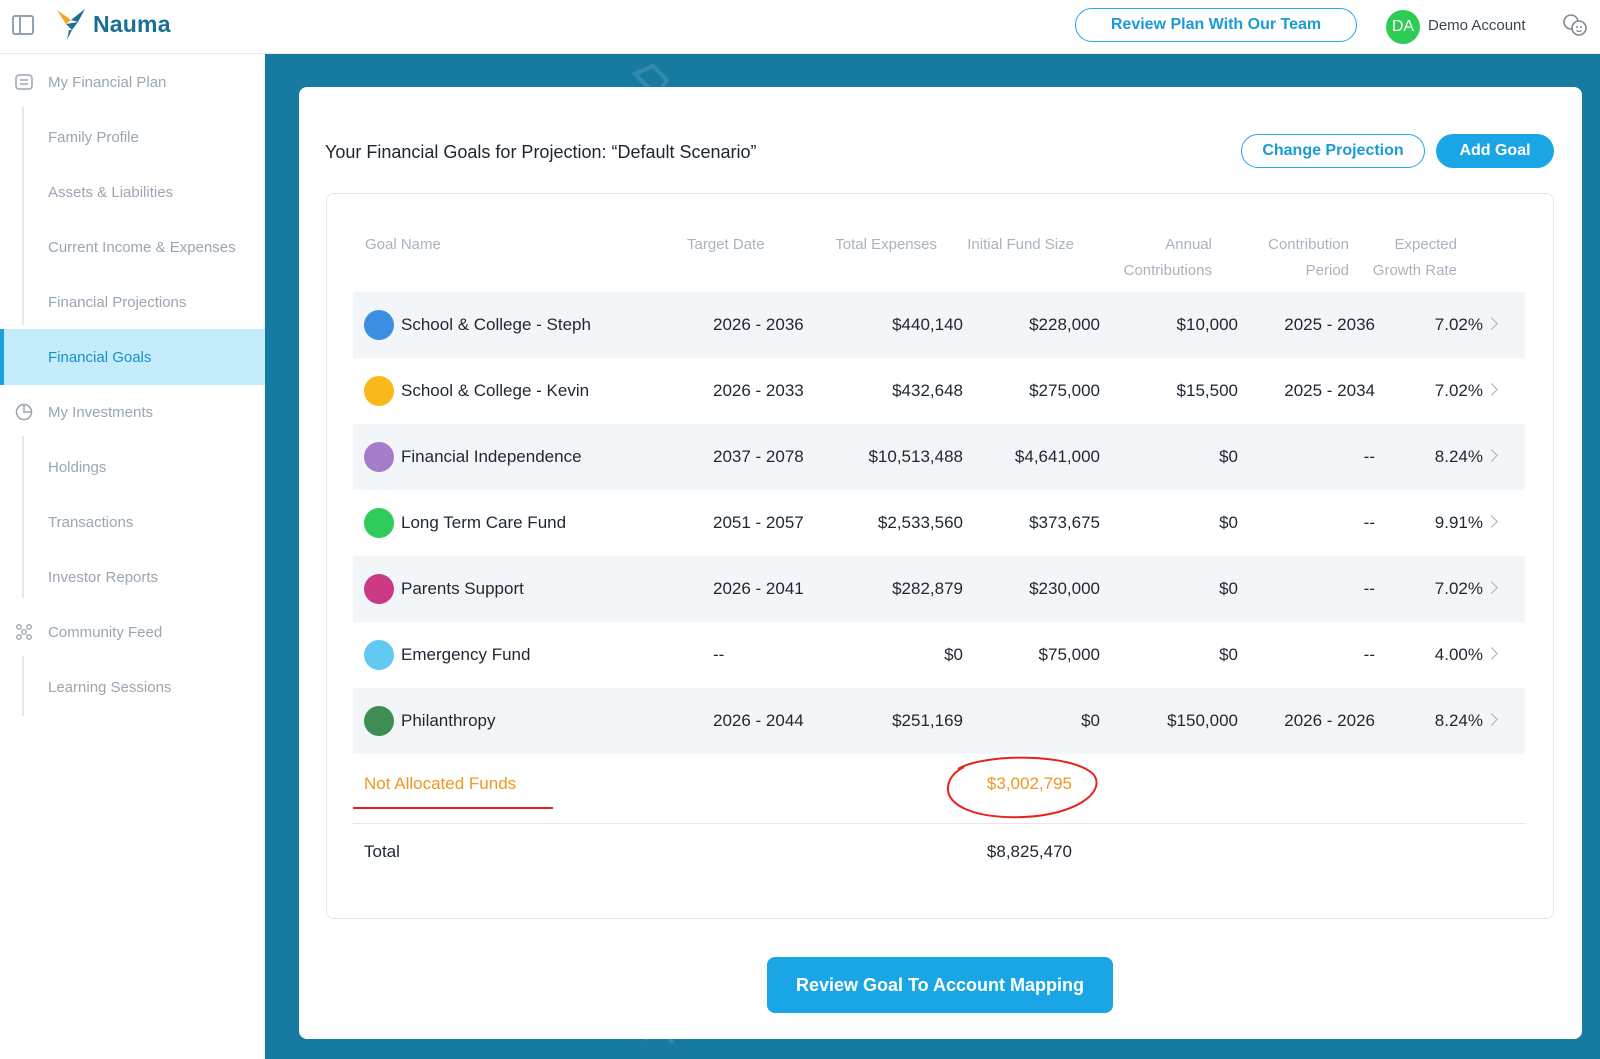  I want to click on brand-name: Nauma, so click(132, 24).